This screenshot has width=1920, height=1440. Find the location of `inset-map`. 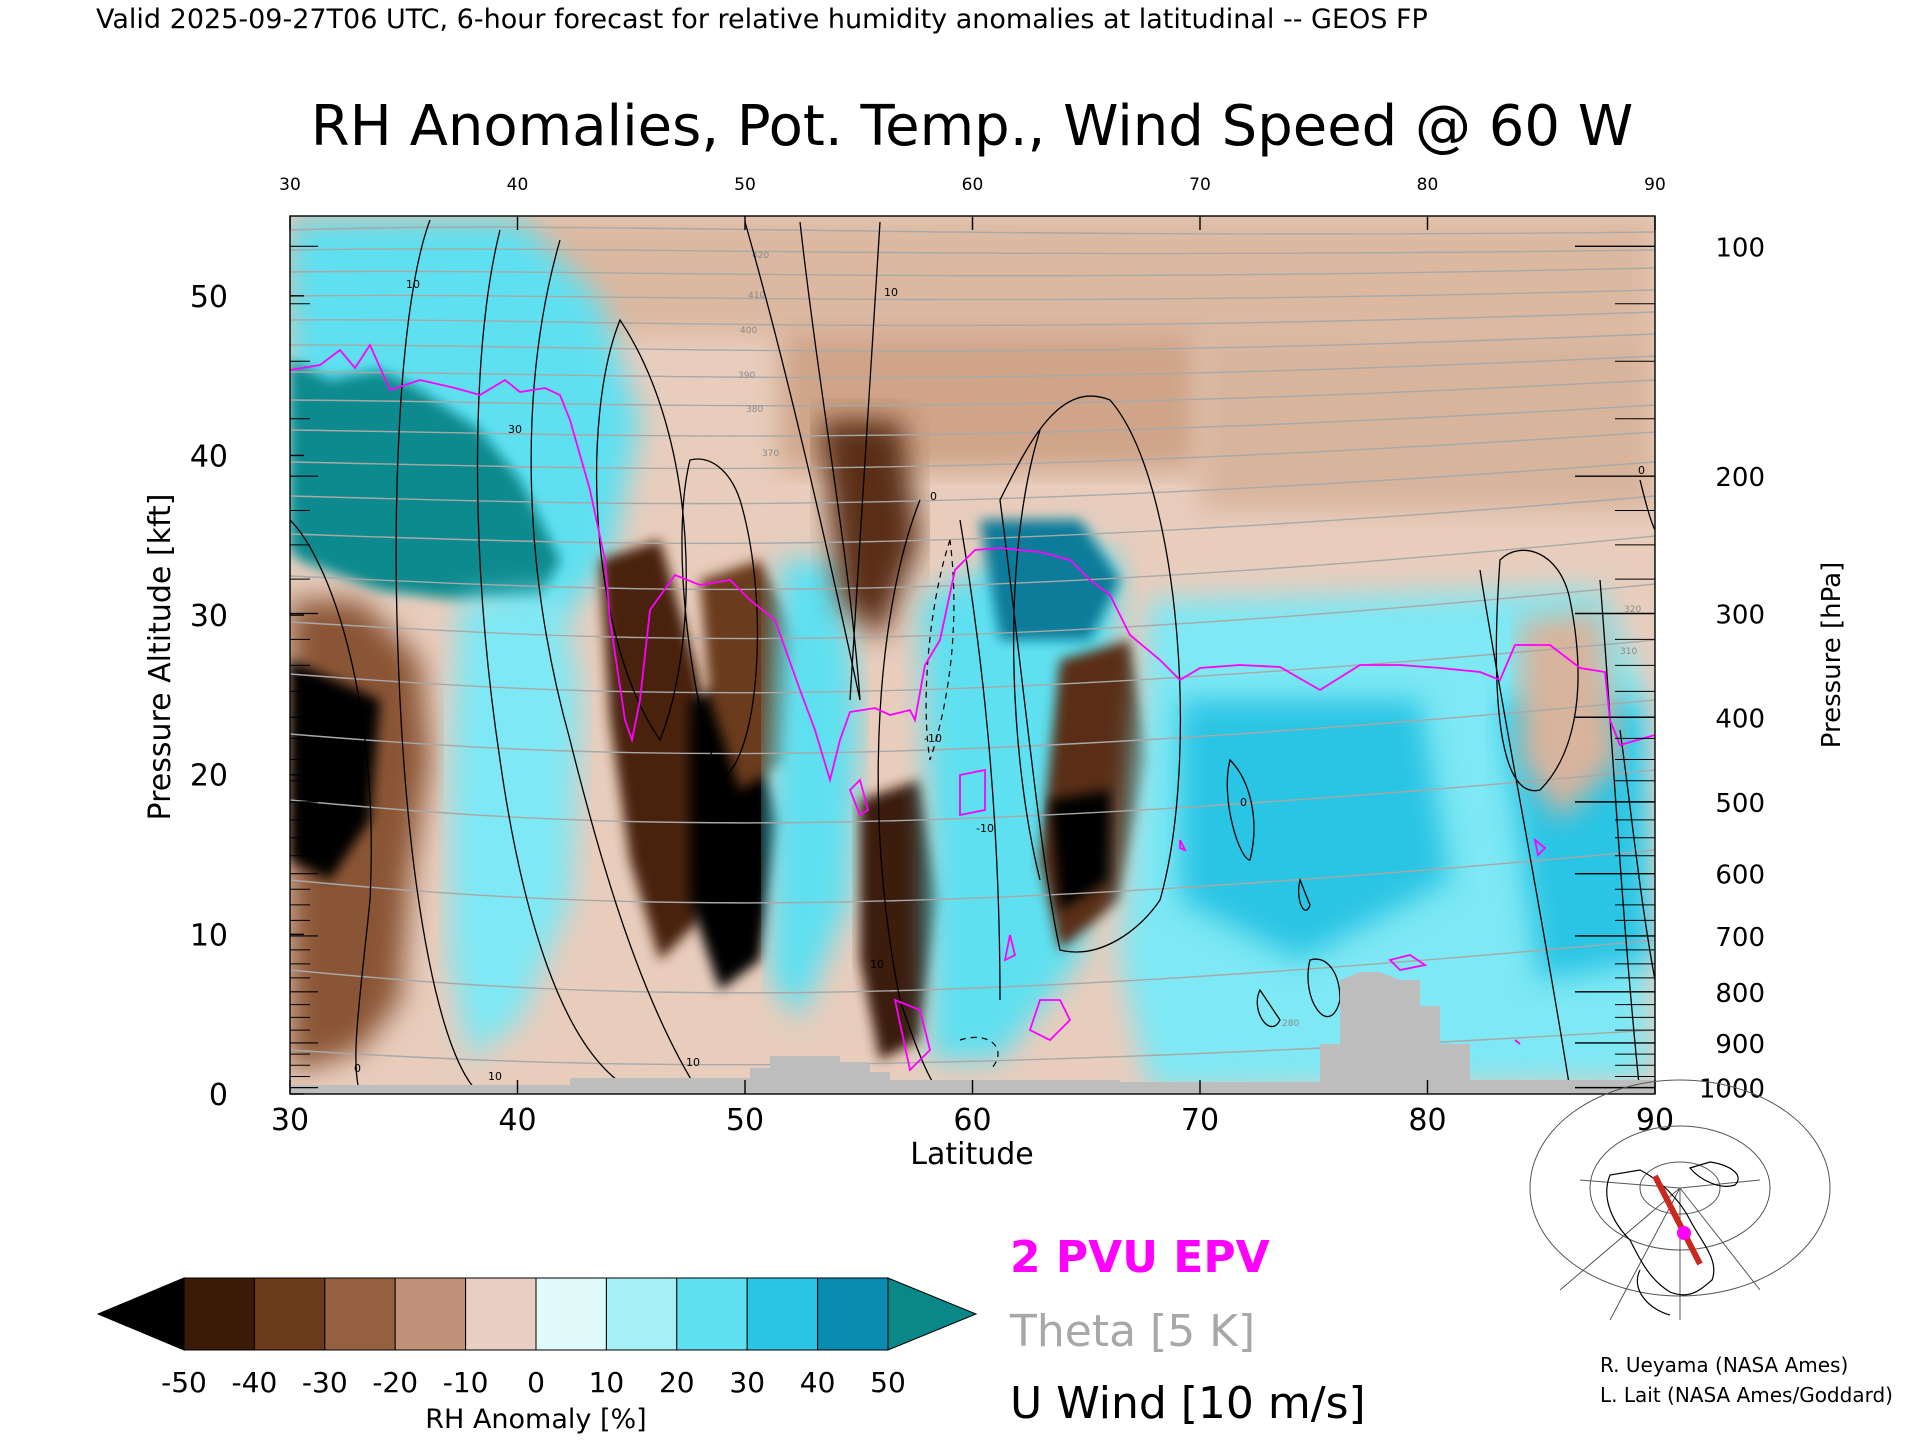

inset-map is located at coordinates (1680, 1200).